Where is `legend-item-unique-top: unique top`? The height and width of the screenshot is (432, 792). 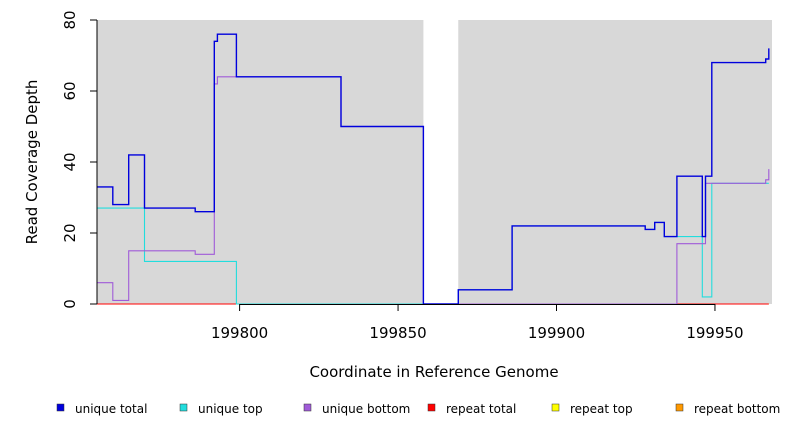
legend-item-unique-top: unique top is located at coordinates (221, 409).